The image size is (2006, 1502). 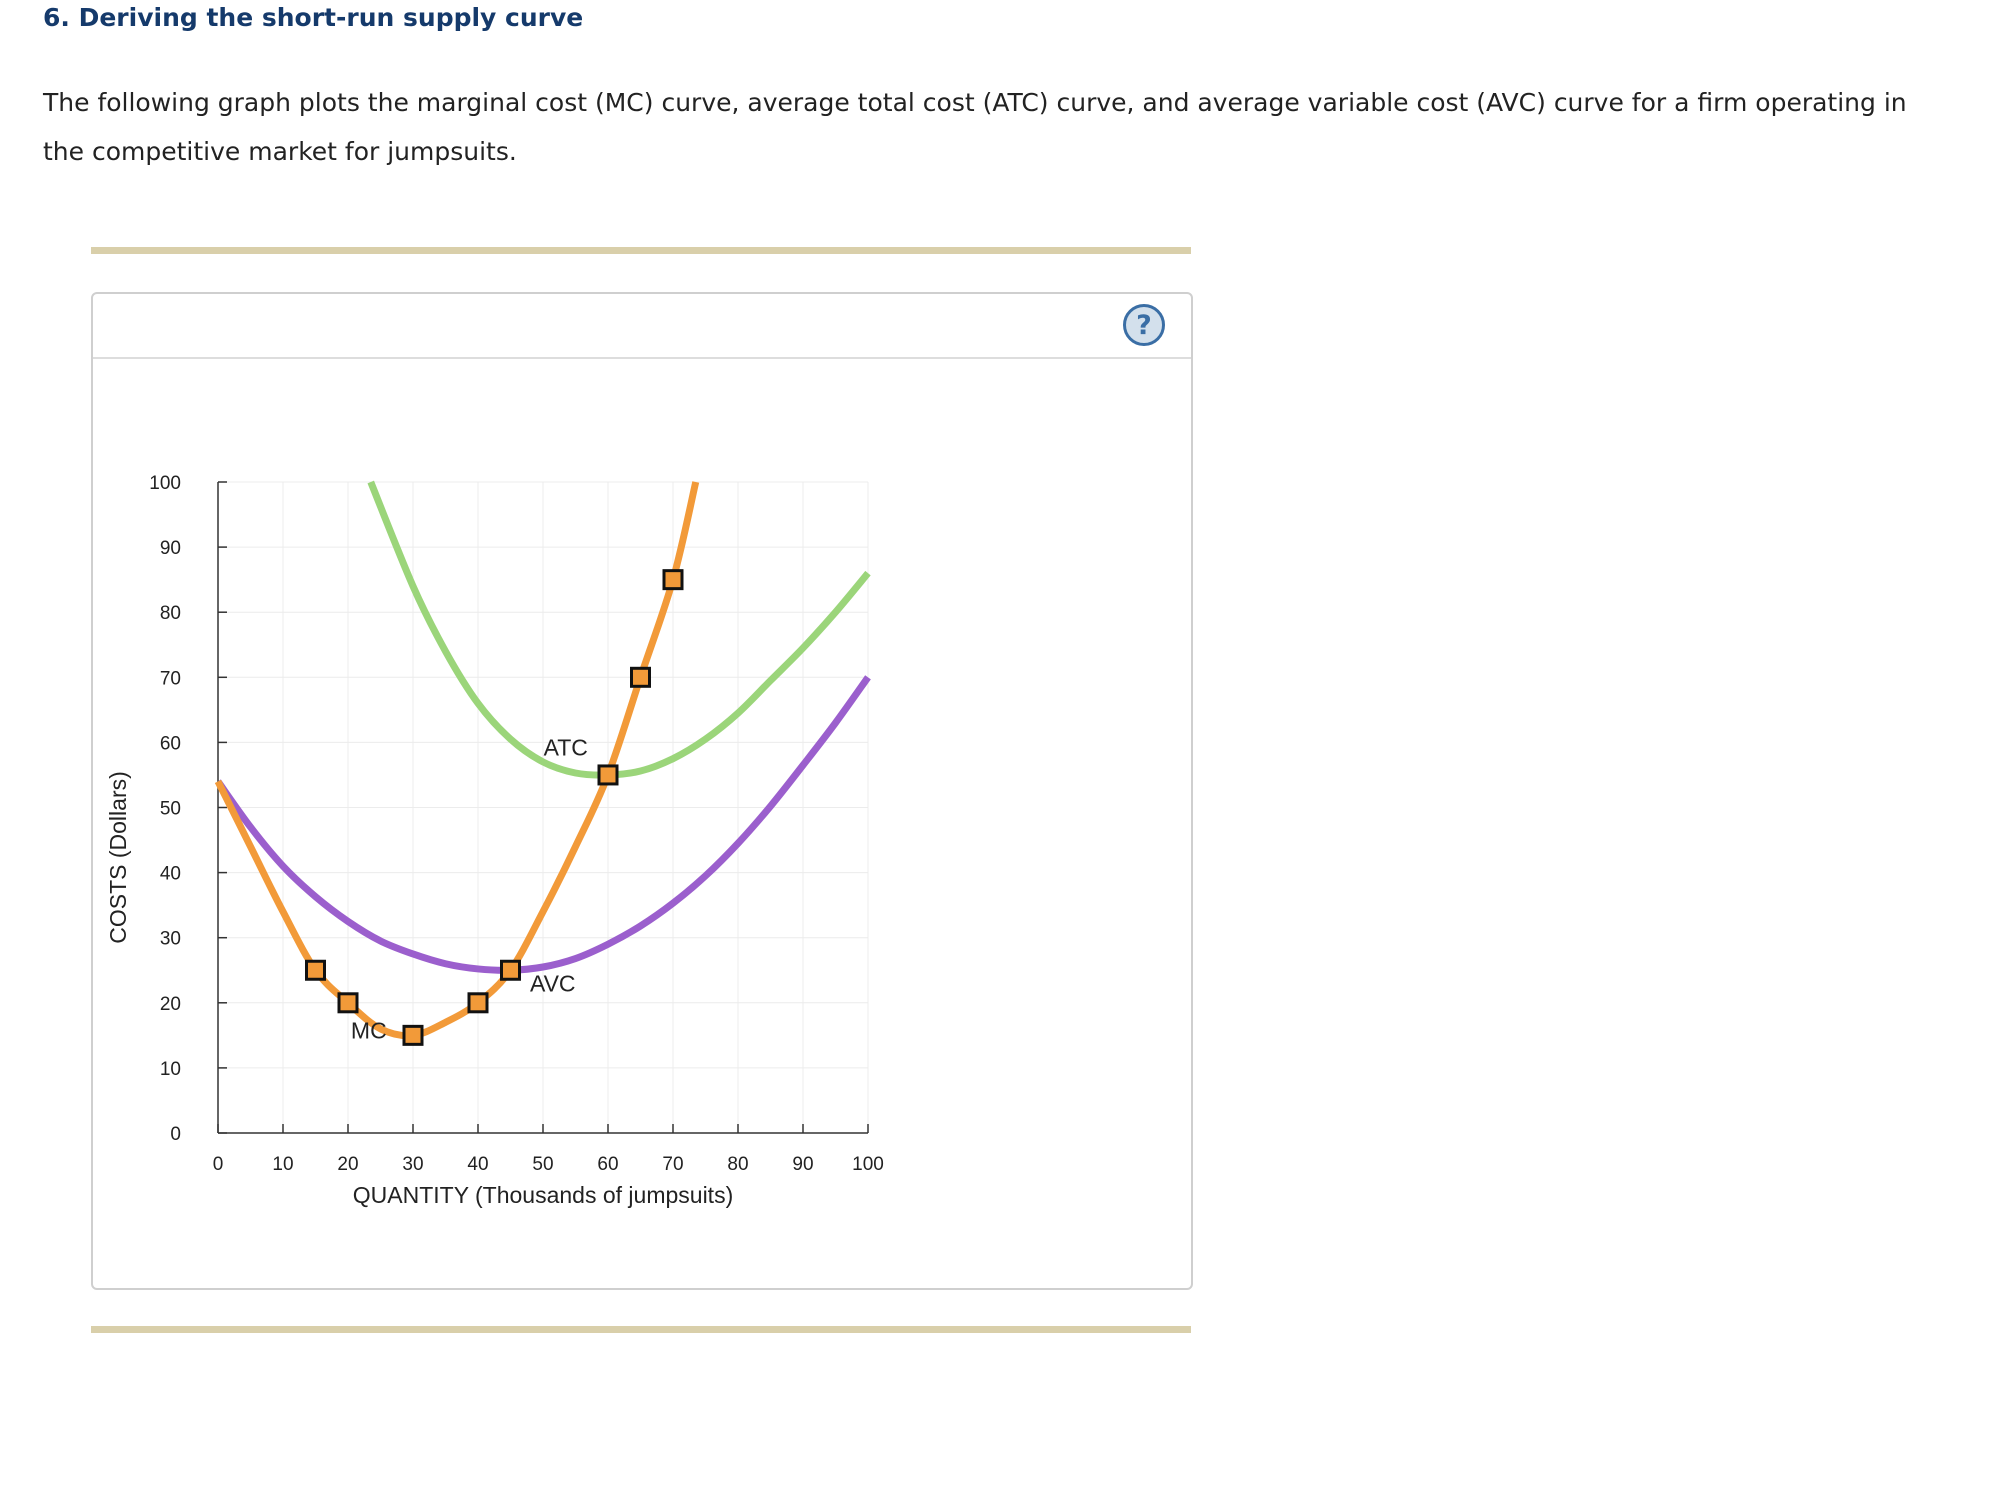 What do you see at coordinates (170, 613) in the screenshot?
I see `y-tick-label: 80` at bounding box center [170, 613].